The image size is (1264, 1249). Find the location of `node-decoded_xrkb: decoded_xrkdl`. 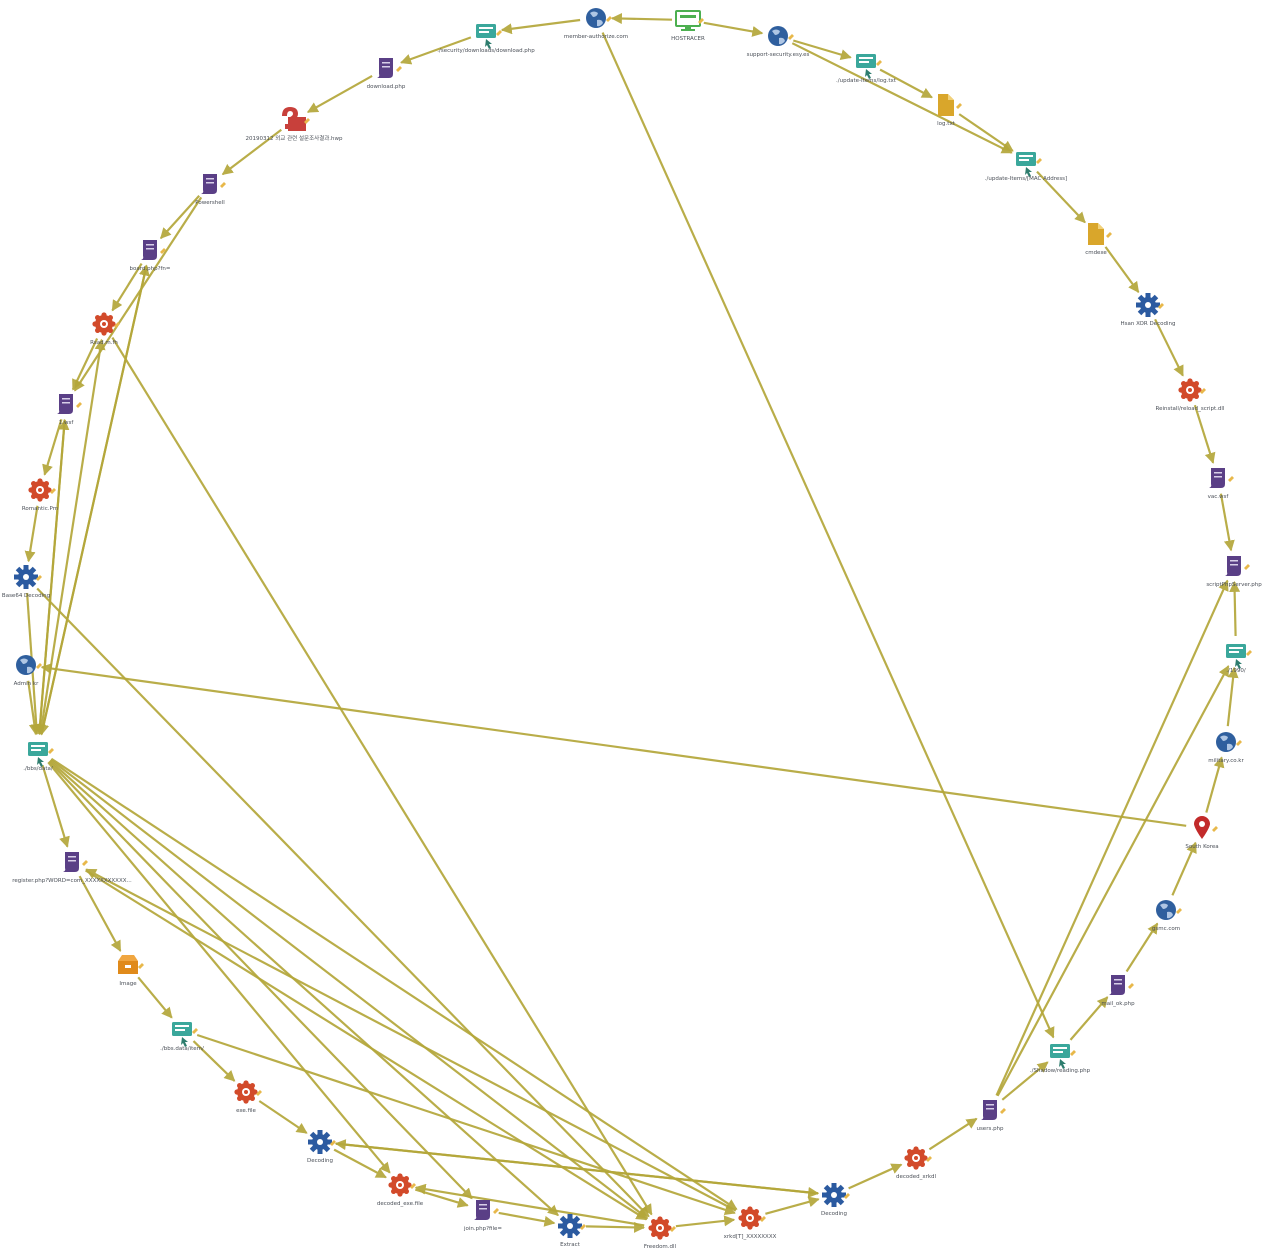

node-decoded_xrkb: decoded_xrkdl is located at coordinates (916, 1163).